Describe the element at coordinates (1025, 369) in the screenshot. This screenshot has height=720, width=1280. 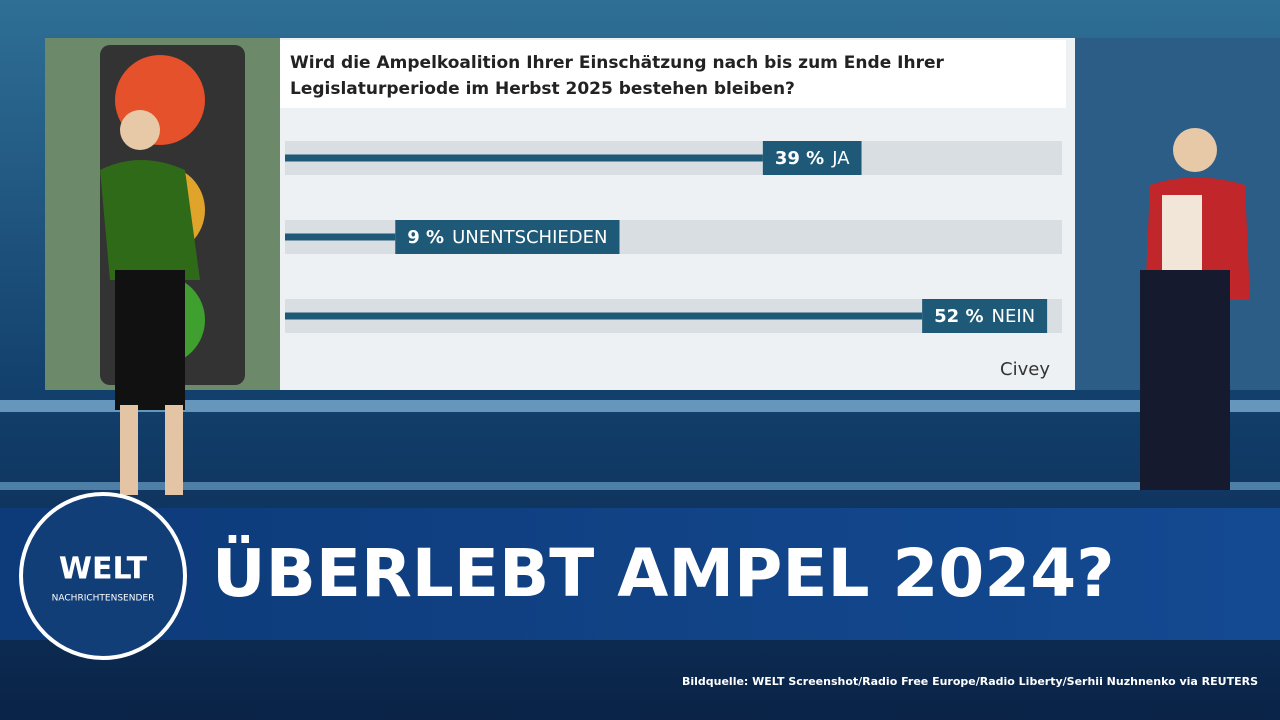
I see `source: Civey` at that location.